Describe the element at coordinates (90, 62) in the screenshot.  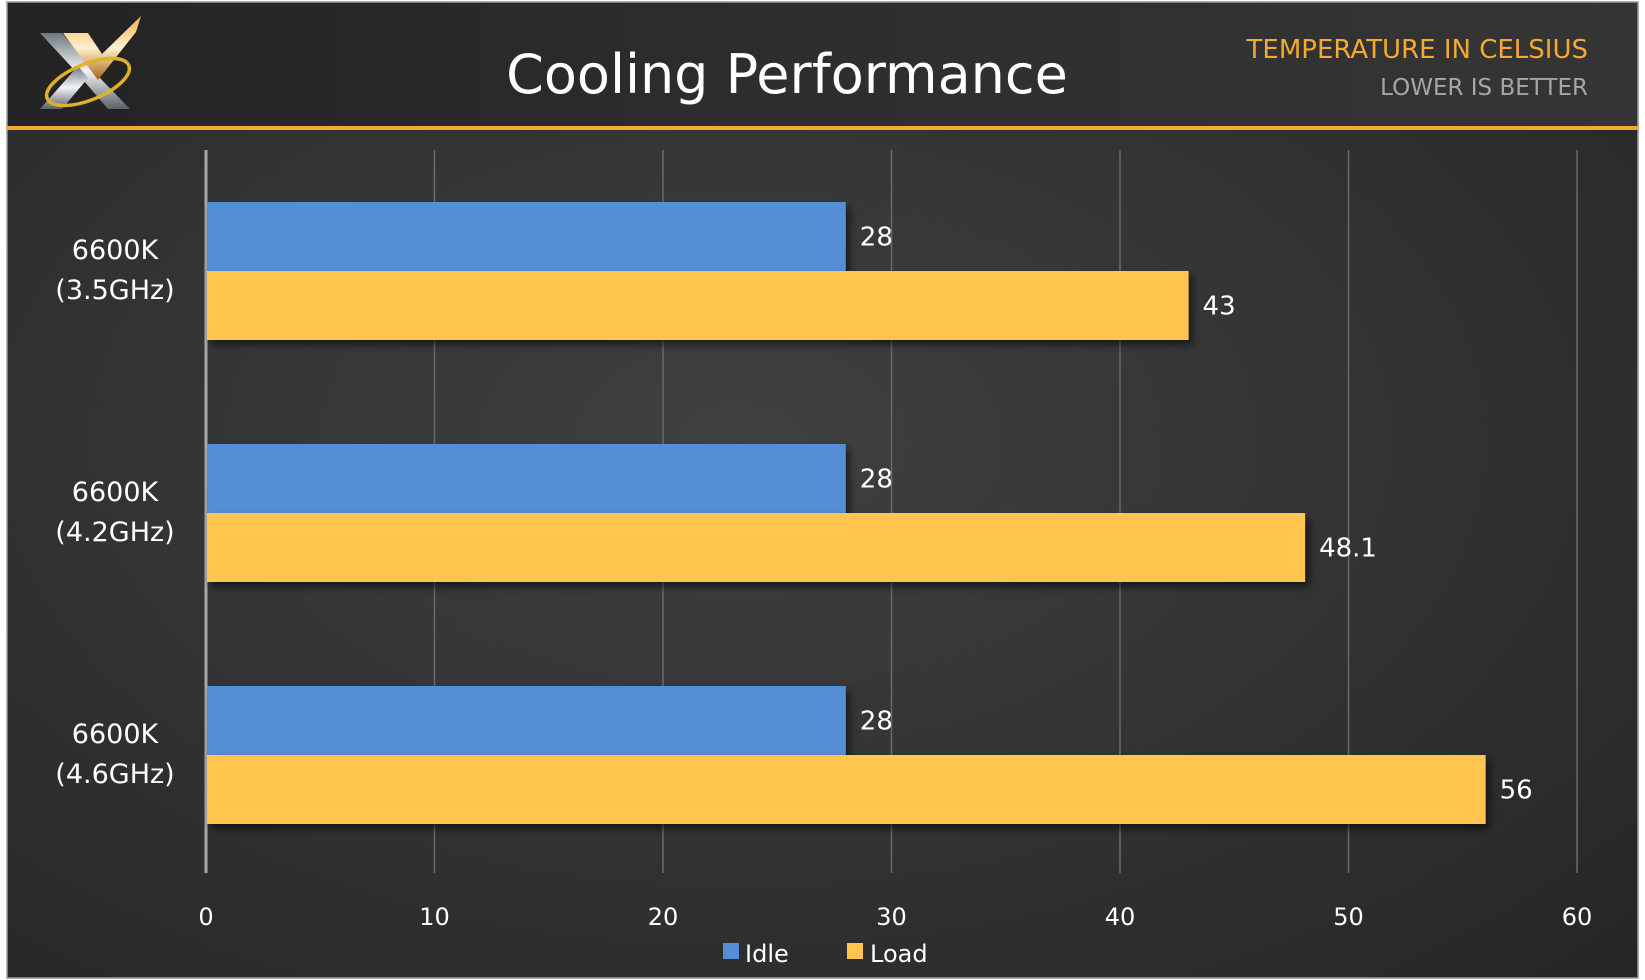
I see `site-logo` at that location.